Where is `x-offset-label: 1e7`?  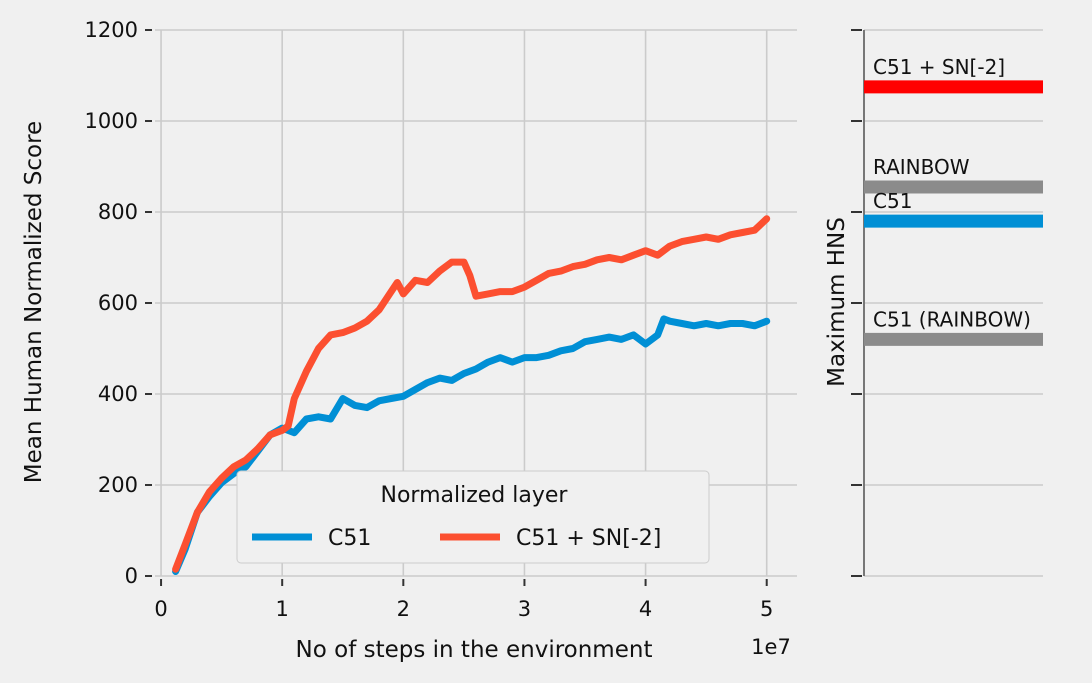
x-offset-label: 1e7 is located at coordinates (771, 647).